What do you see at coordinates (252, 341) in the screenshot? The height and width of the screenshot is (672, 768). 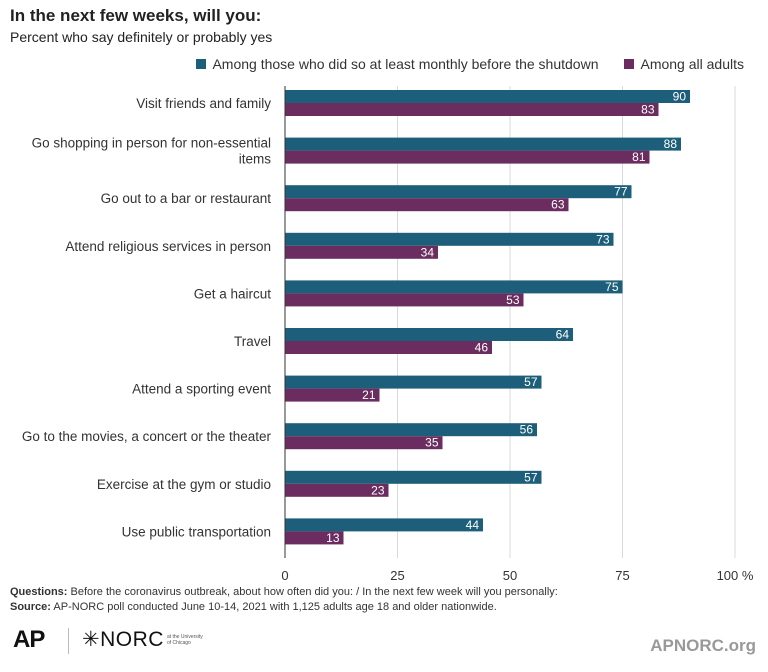 I see `category-label-5: Travel` at bounding box center [252, 341].